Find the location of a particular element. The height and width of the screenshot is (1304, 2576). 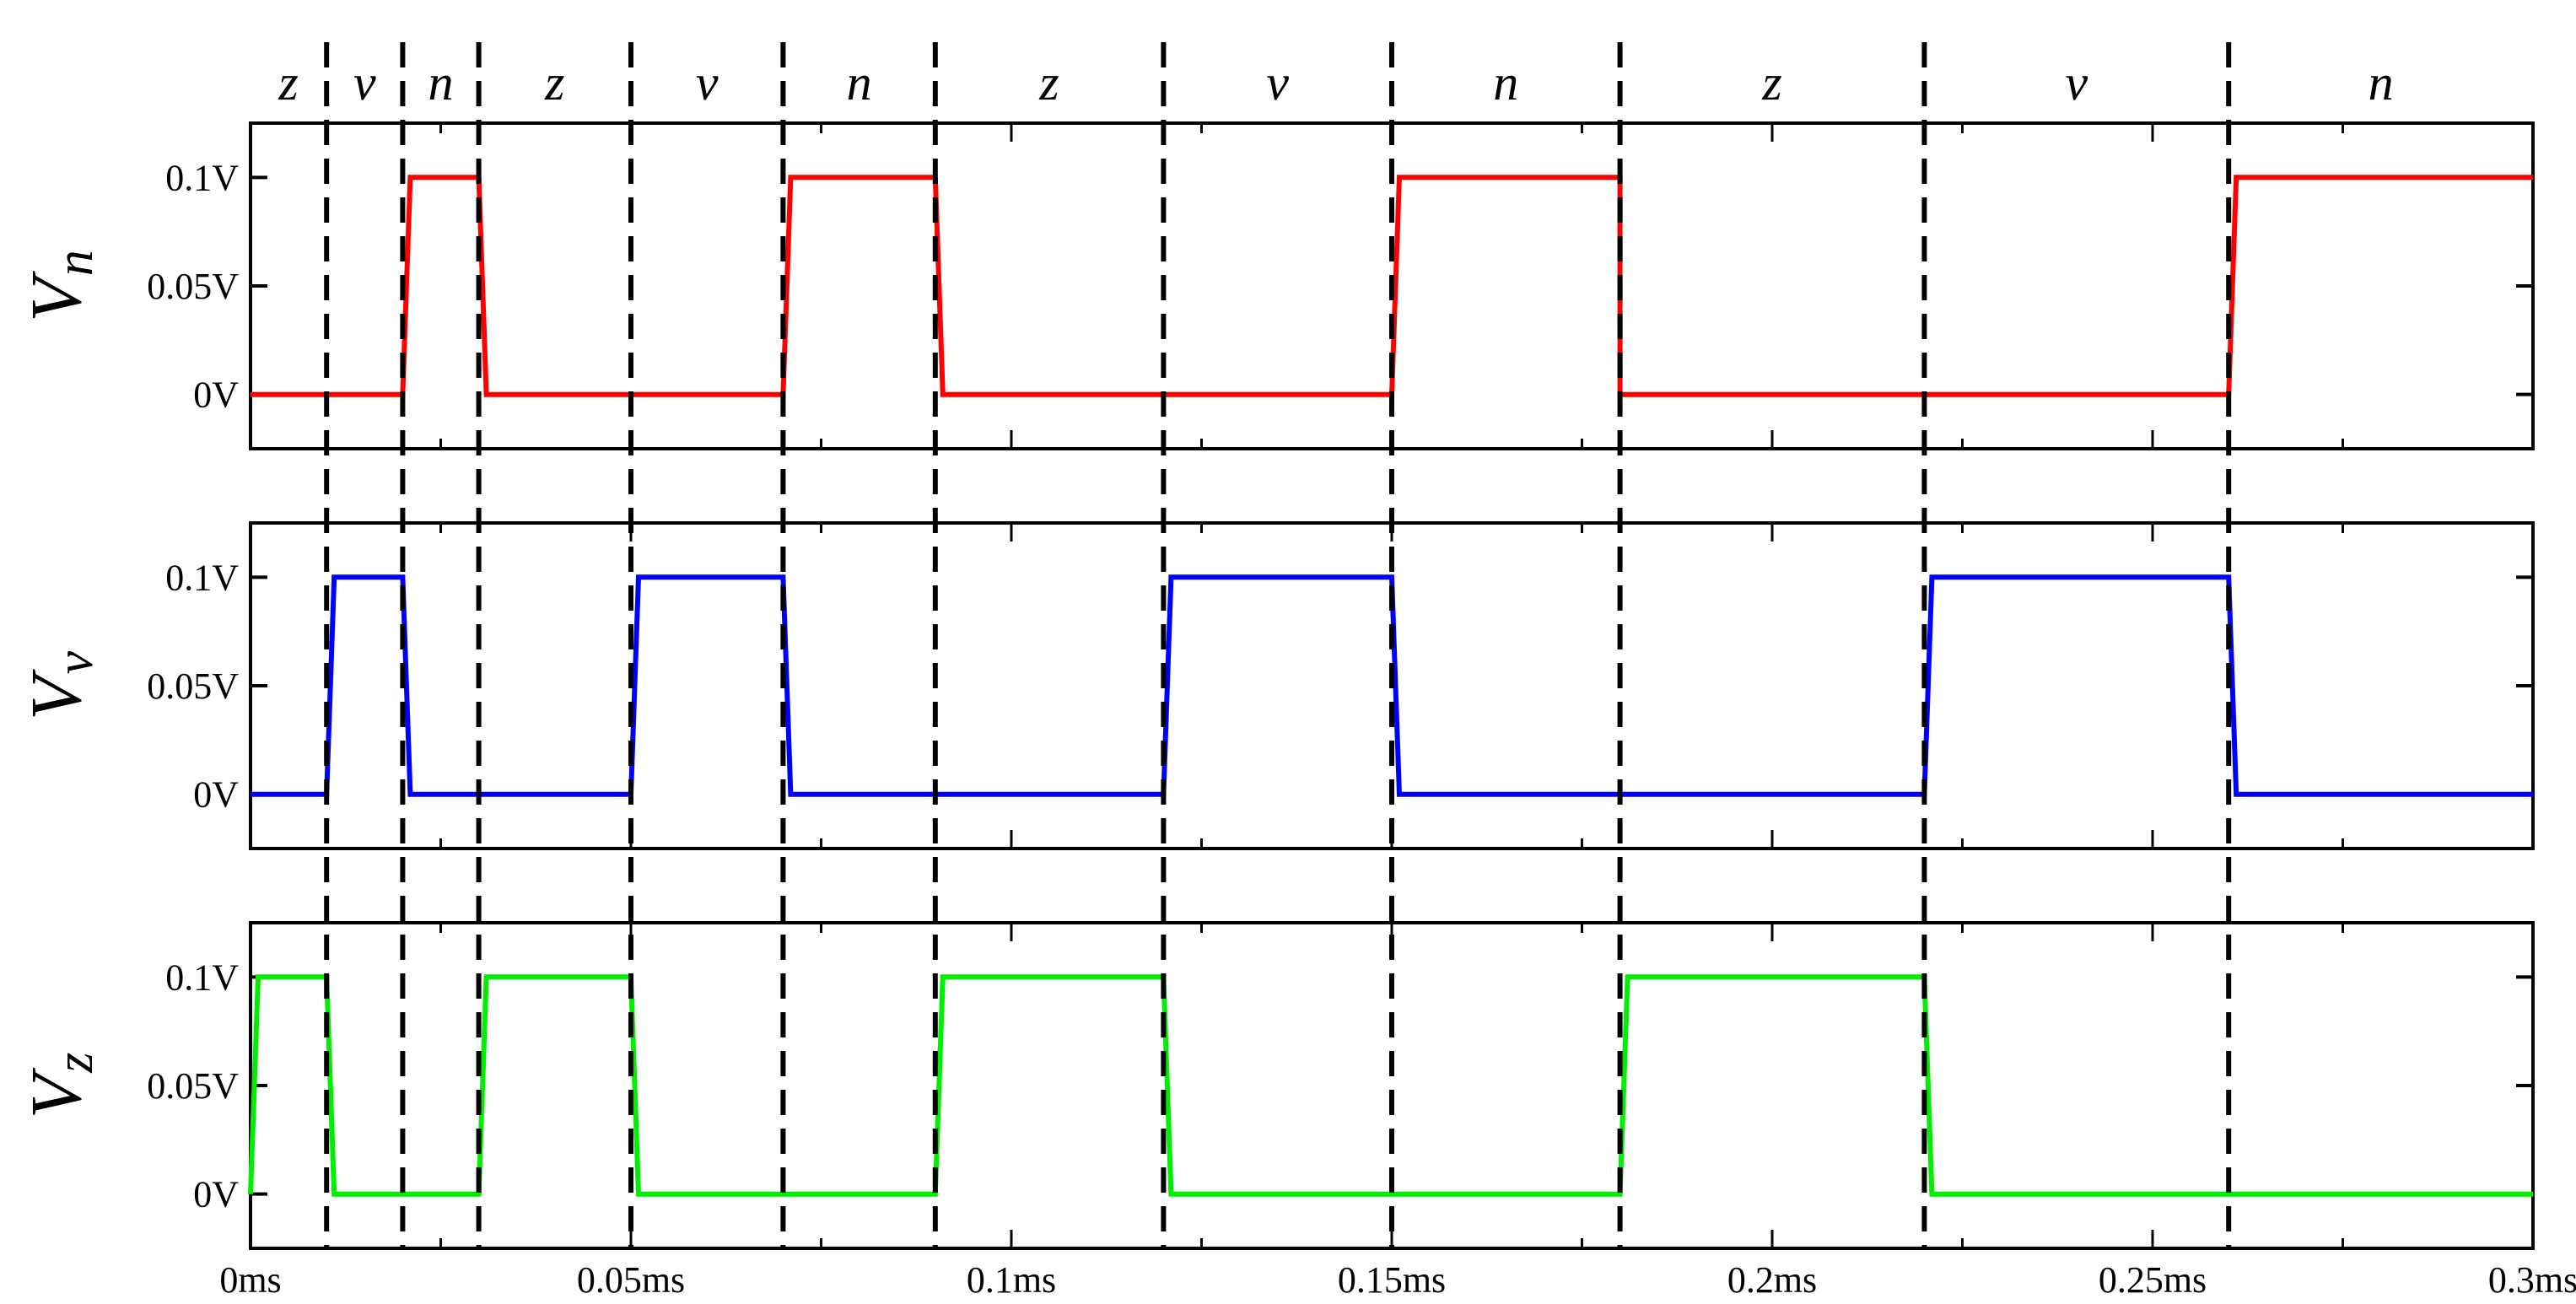

x-tick-label: 0.05ms is located at coordinates (631, 1280).